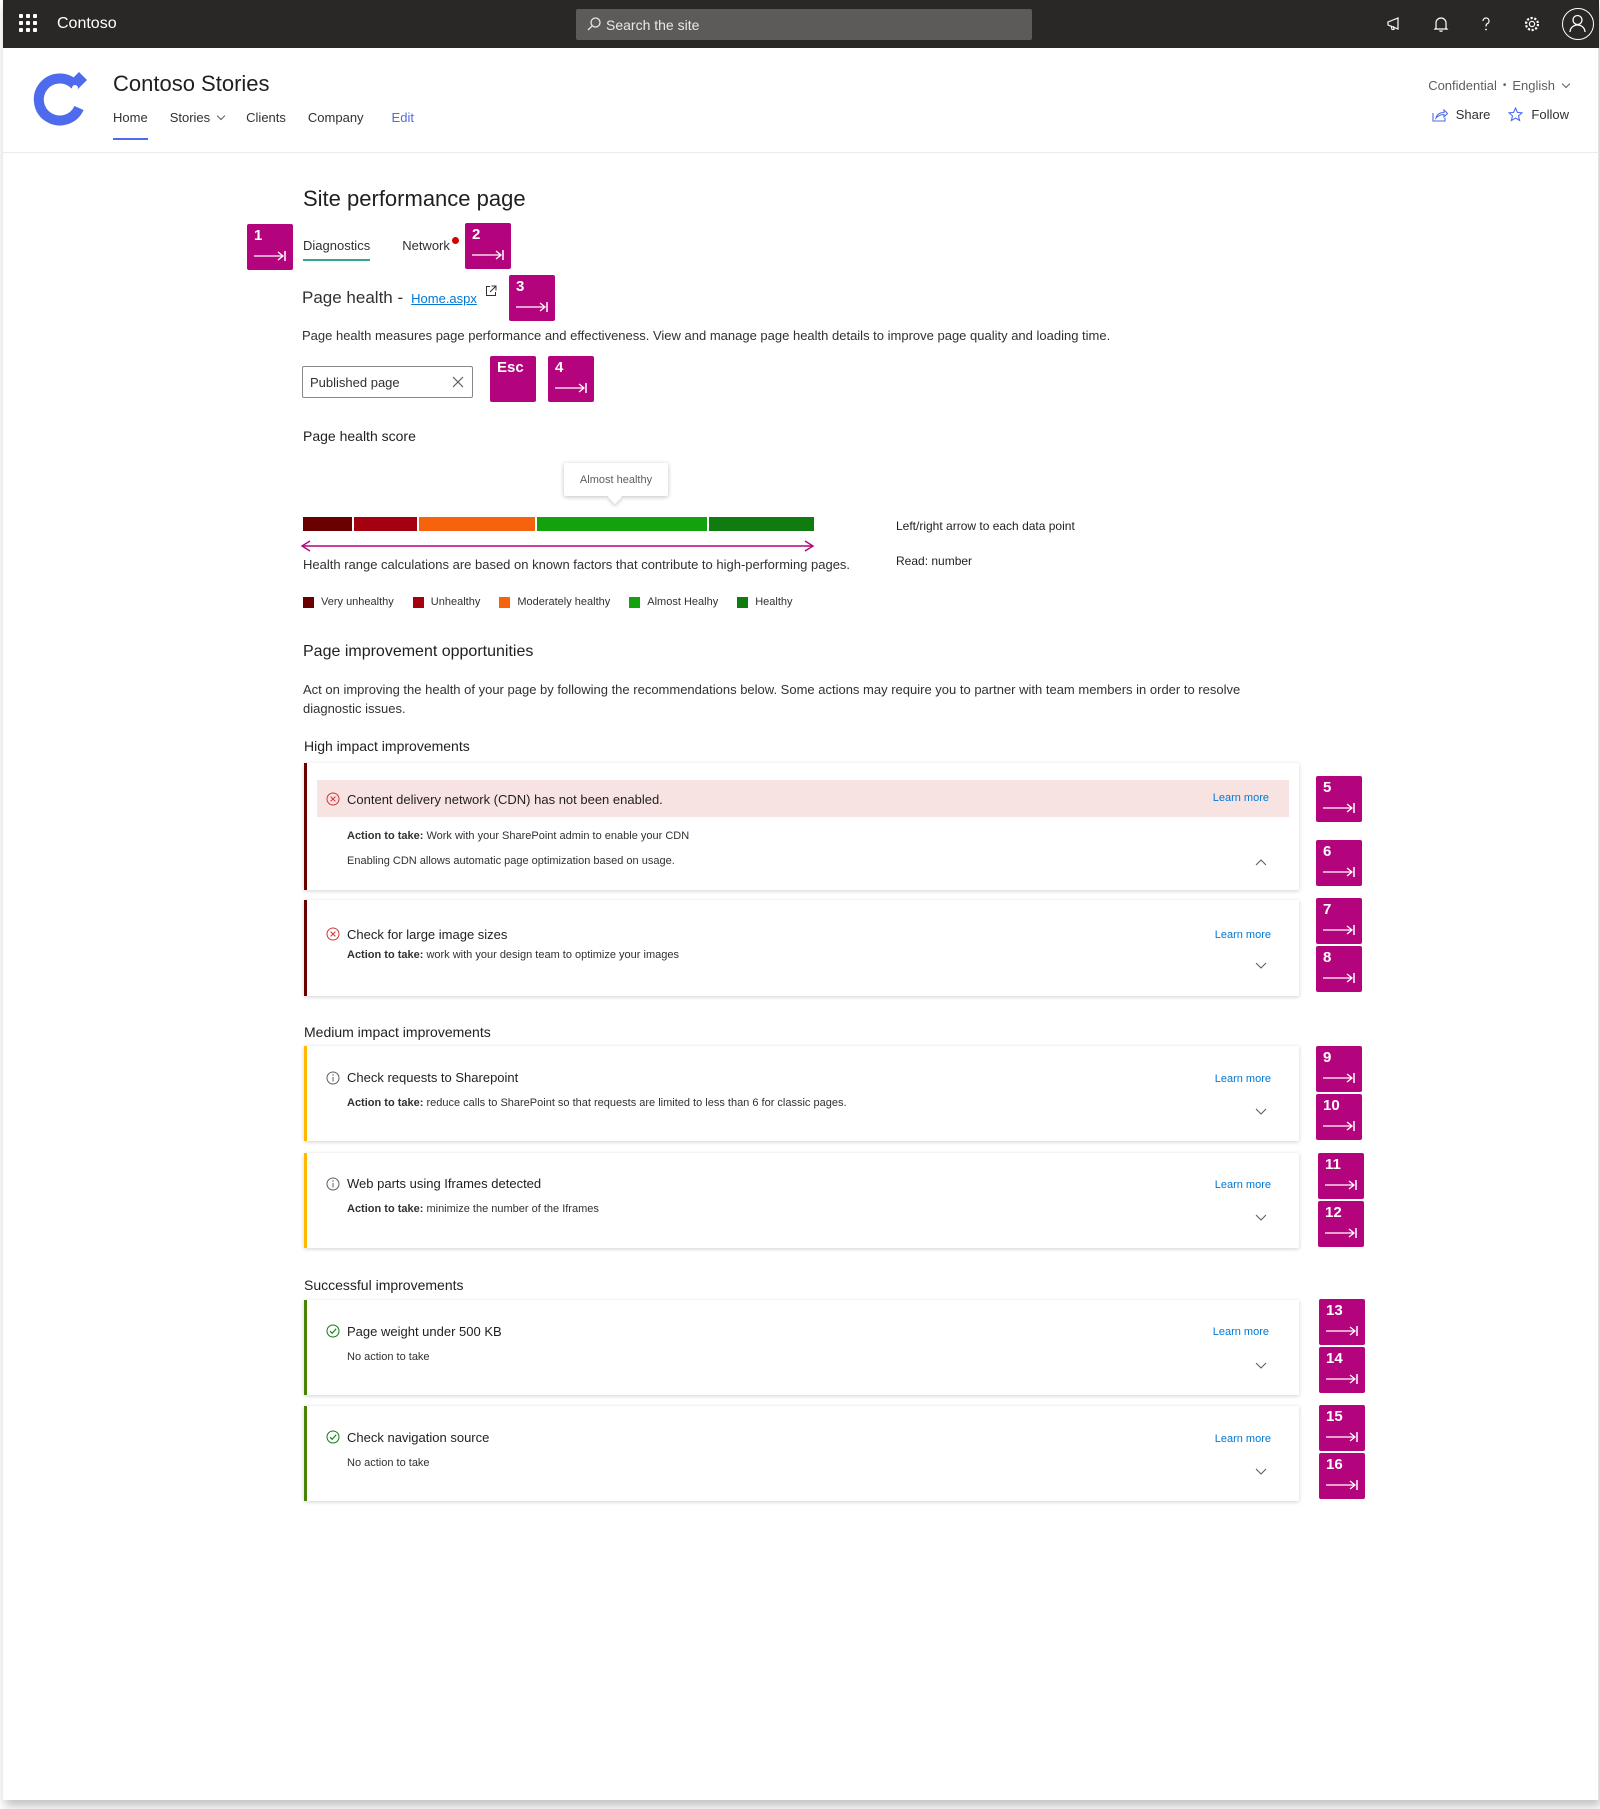  Describe the element at coordinates (1550, 114) in the screenshot. I see `follow-label: Follow` at that location.